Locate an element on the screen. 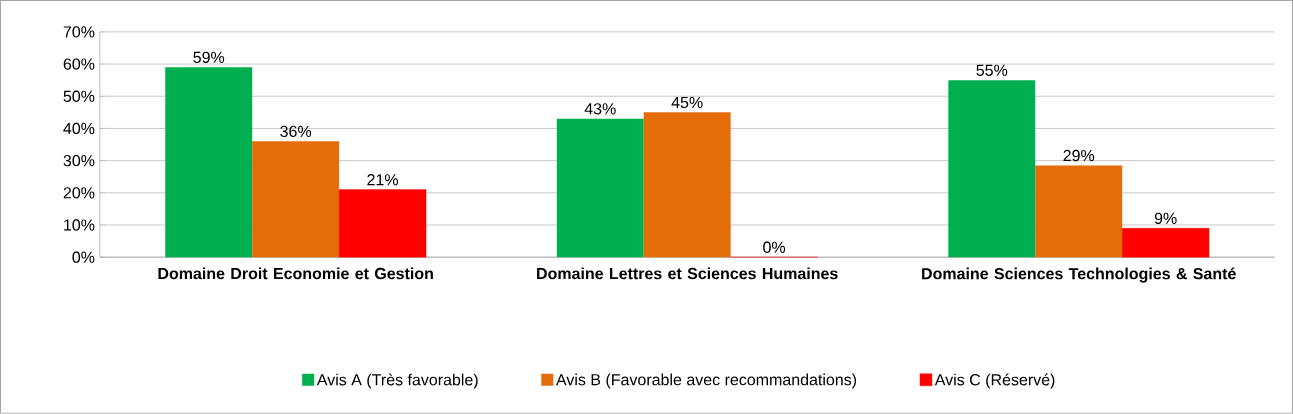  y-tick-label: 0% is located at coordinates (83, 257).